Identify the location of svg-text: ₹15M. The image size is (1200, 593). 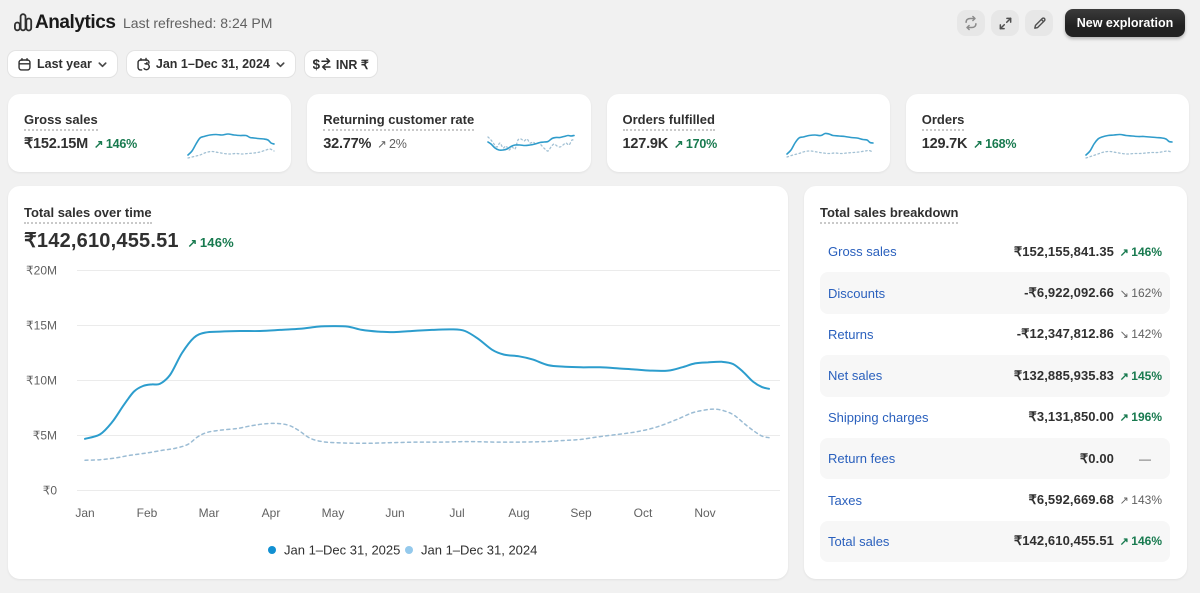
(41, 326).